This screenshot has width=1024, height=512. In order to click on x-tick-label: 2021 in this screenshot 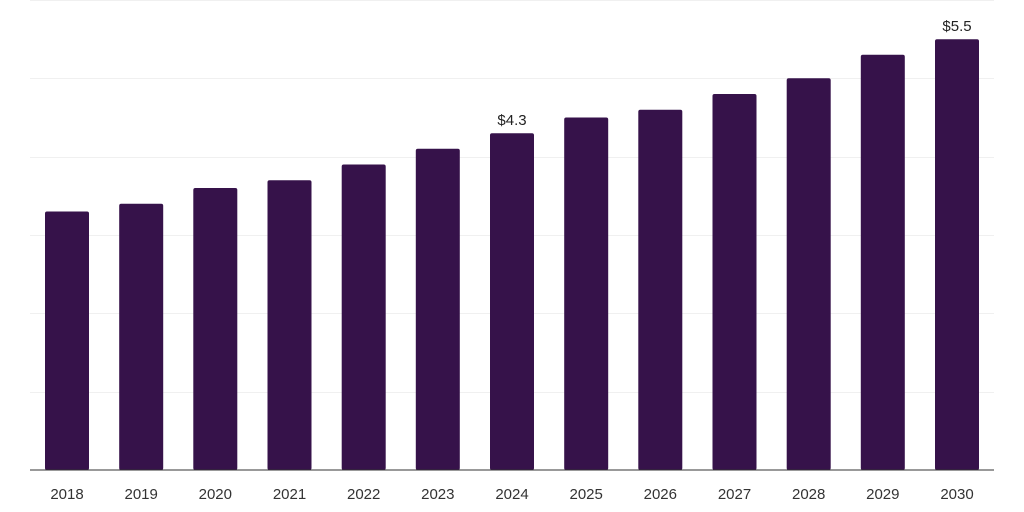, I will do `click(289, 494)`.